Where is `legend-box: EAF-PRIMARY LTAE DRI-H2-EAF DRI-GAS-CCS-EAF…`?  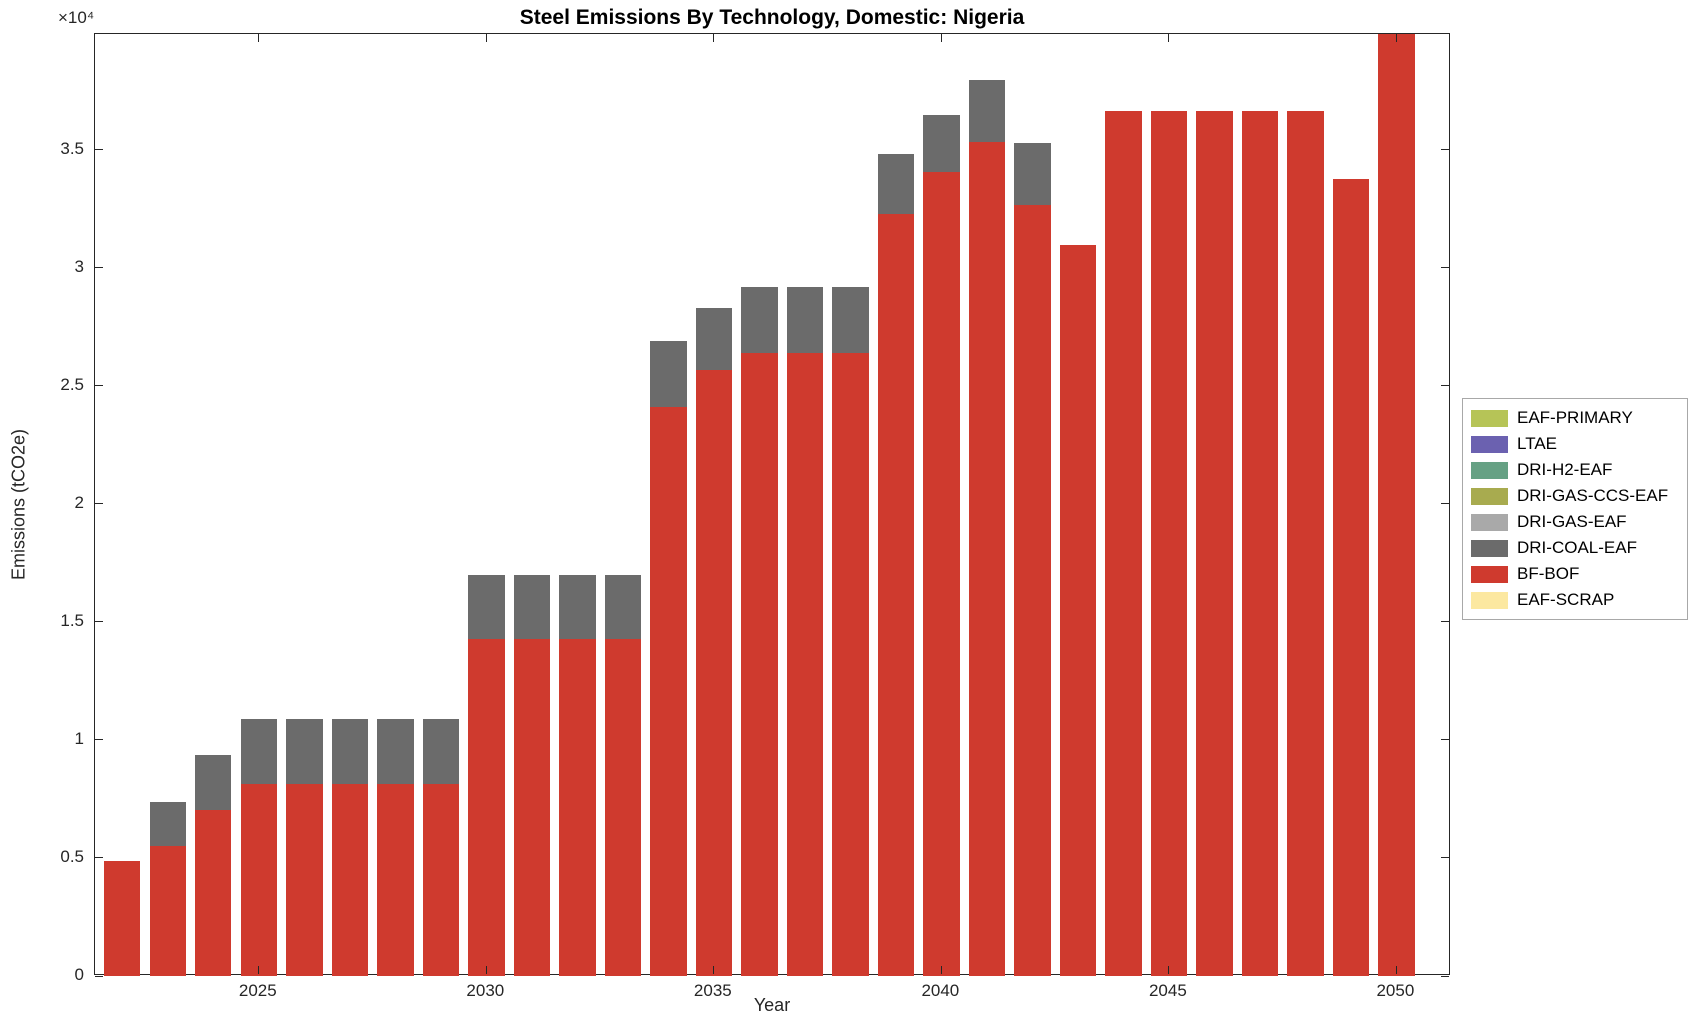
legend-box: EAF-PRIMARY LTAE DRI-H2-EAF DRI-GAS-CCS-EAF… is located at coordinates (1575, 509).